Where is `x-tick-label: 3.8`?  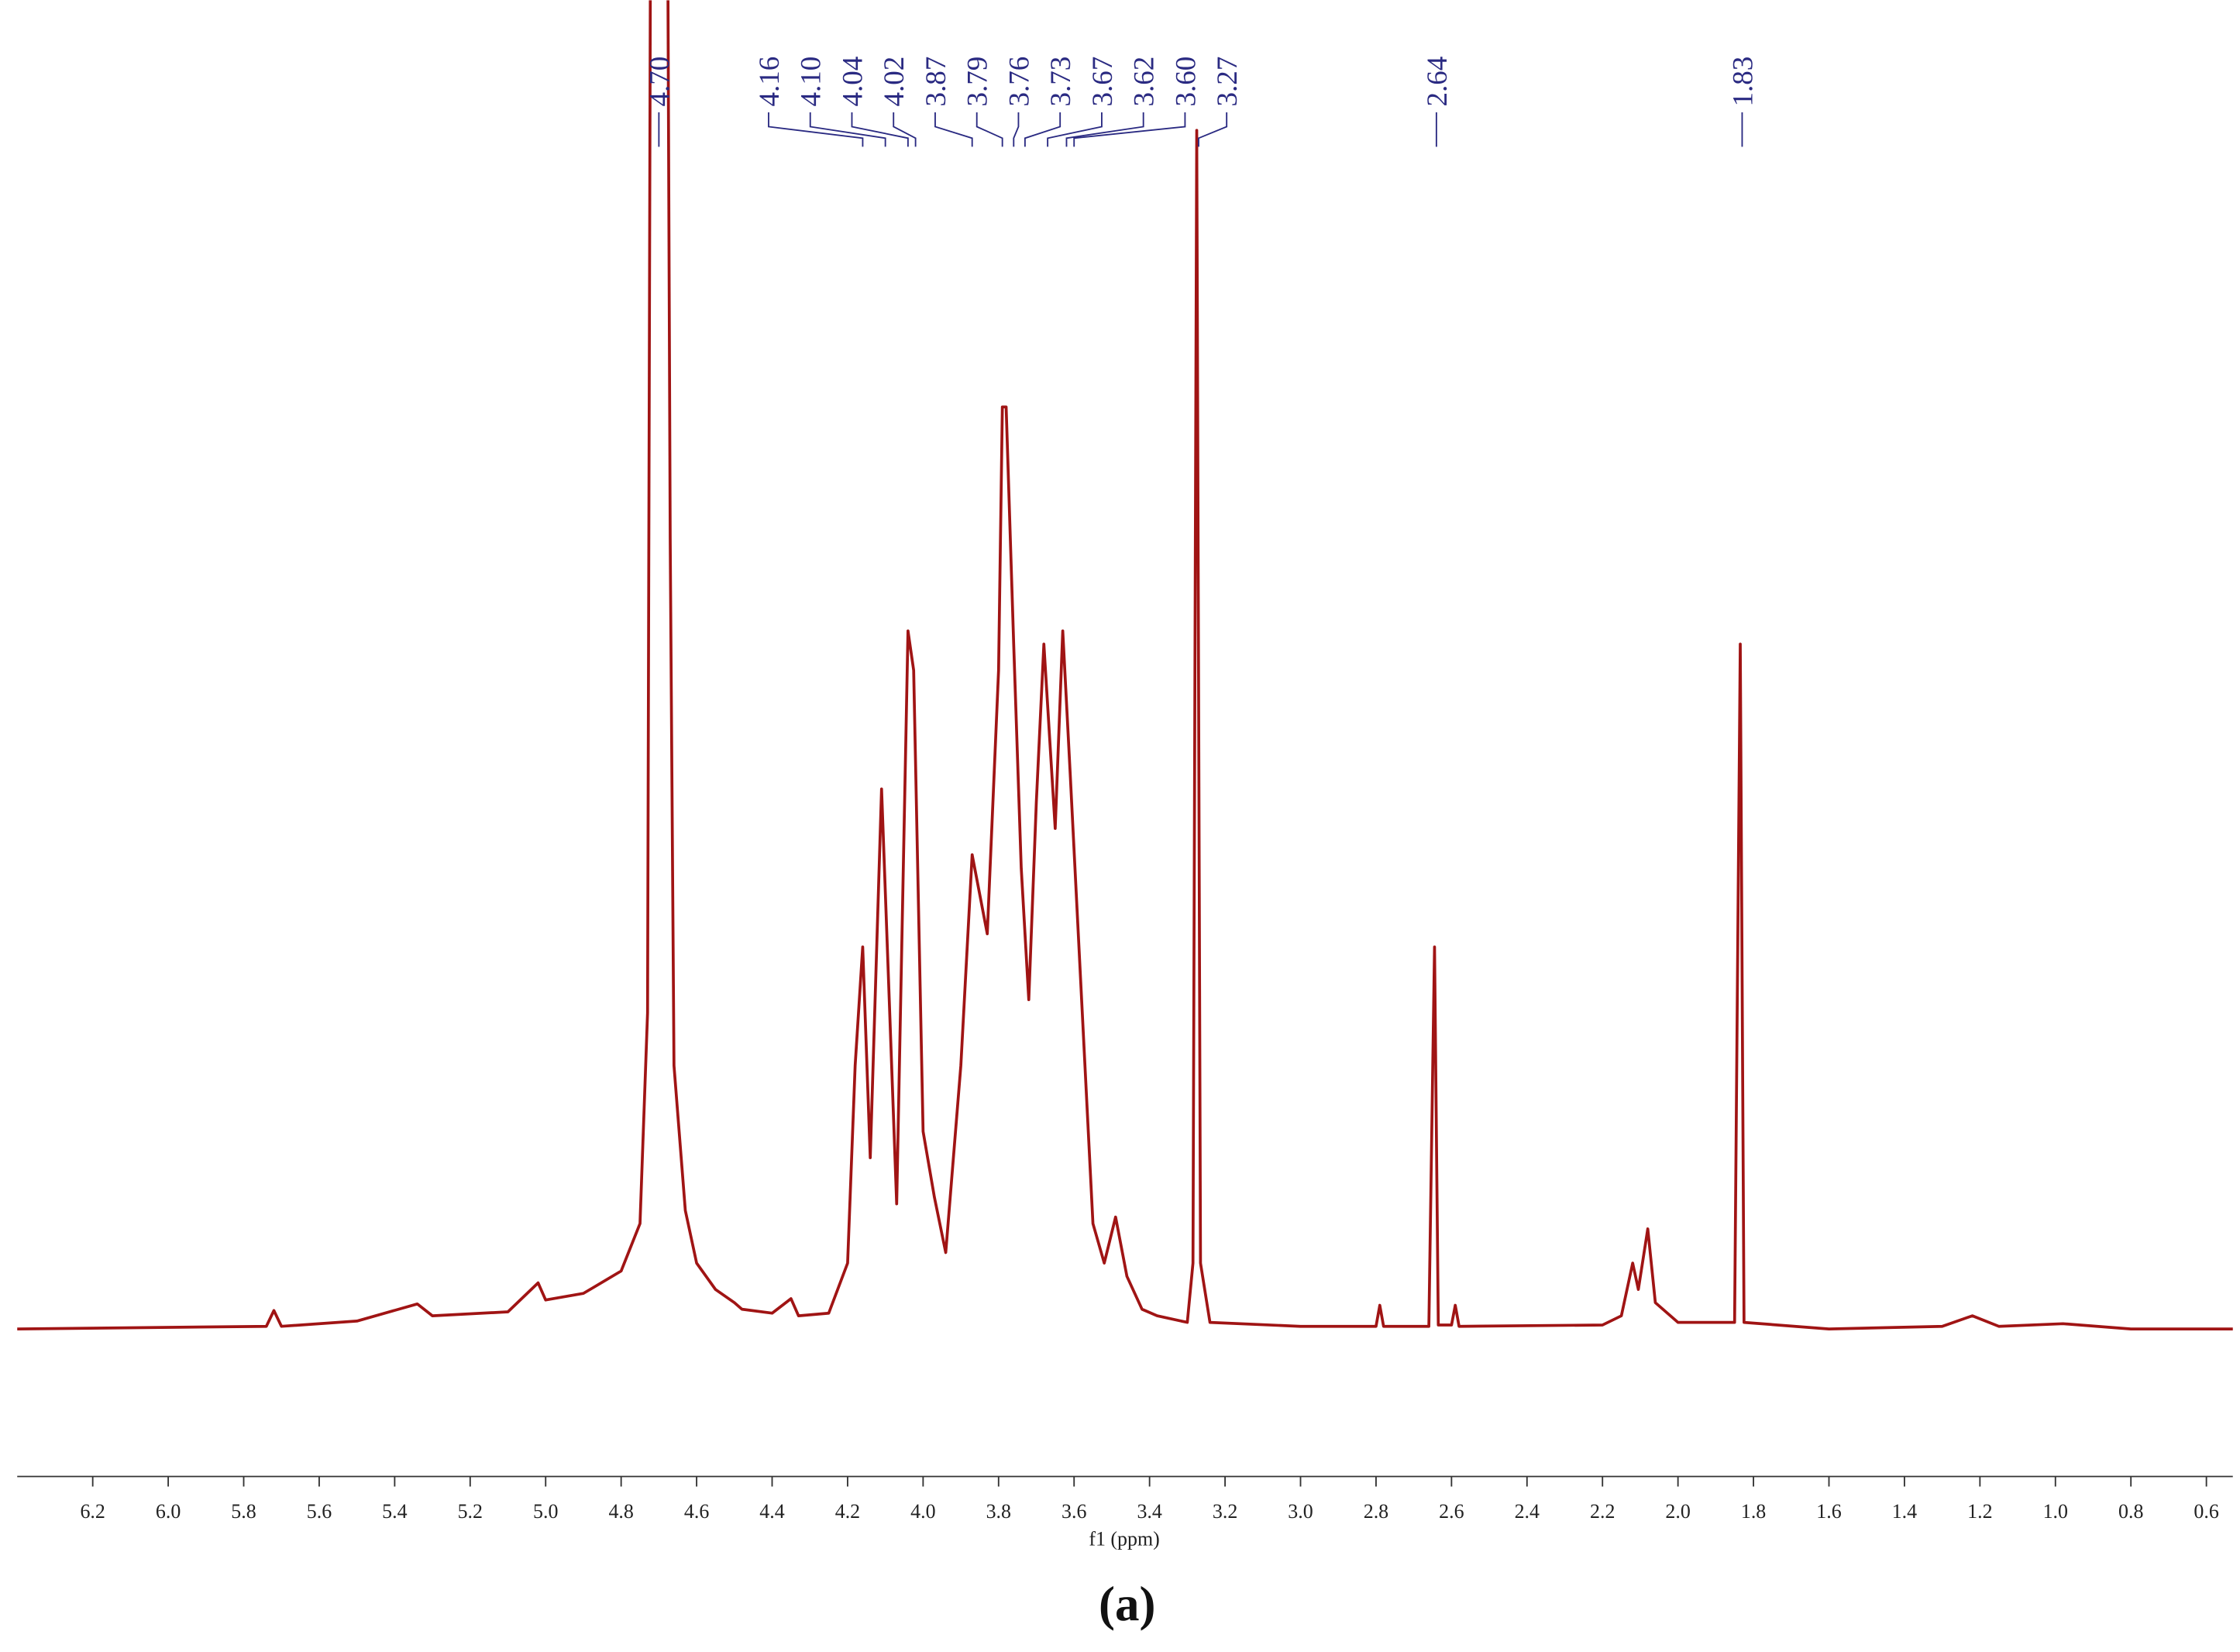 x-tick-label: 3.8 is located at coordinates (998, 1511).